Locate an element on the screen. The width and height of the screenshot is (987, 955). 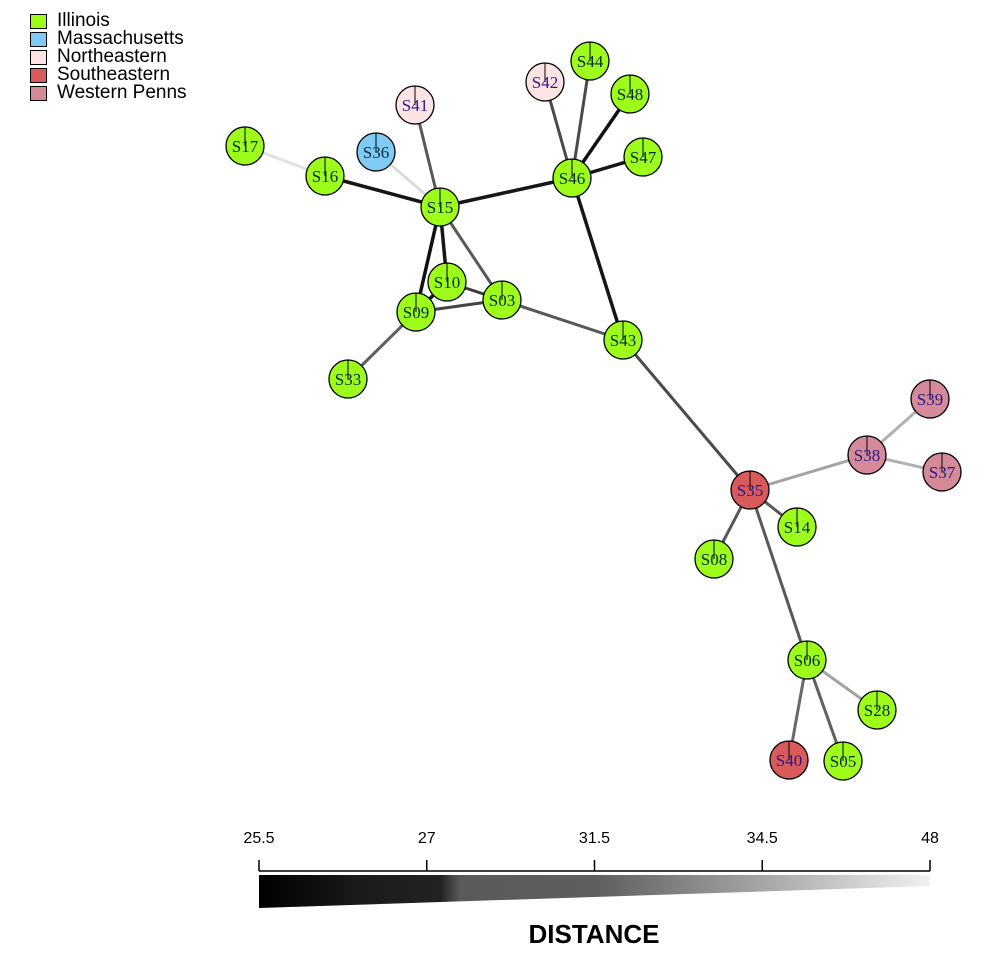
node-label: S44 is located at coordinates (590, 61).